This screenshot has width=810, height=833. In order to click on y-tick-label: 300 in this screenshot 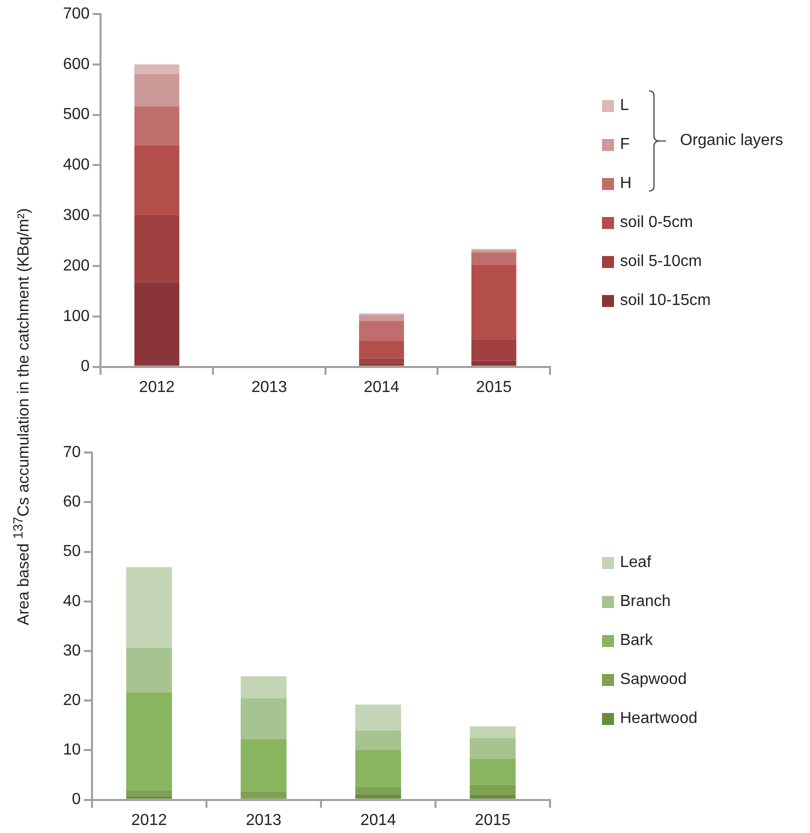, I will do `click(76, 215)`.